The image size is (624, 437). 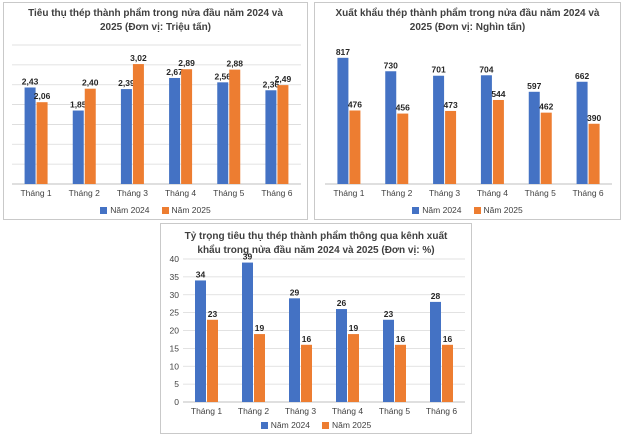 What do you see at coordinates (271, 84) in the screenshot?
I see `data-label: 2,36` at bounding box center [271, 84].